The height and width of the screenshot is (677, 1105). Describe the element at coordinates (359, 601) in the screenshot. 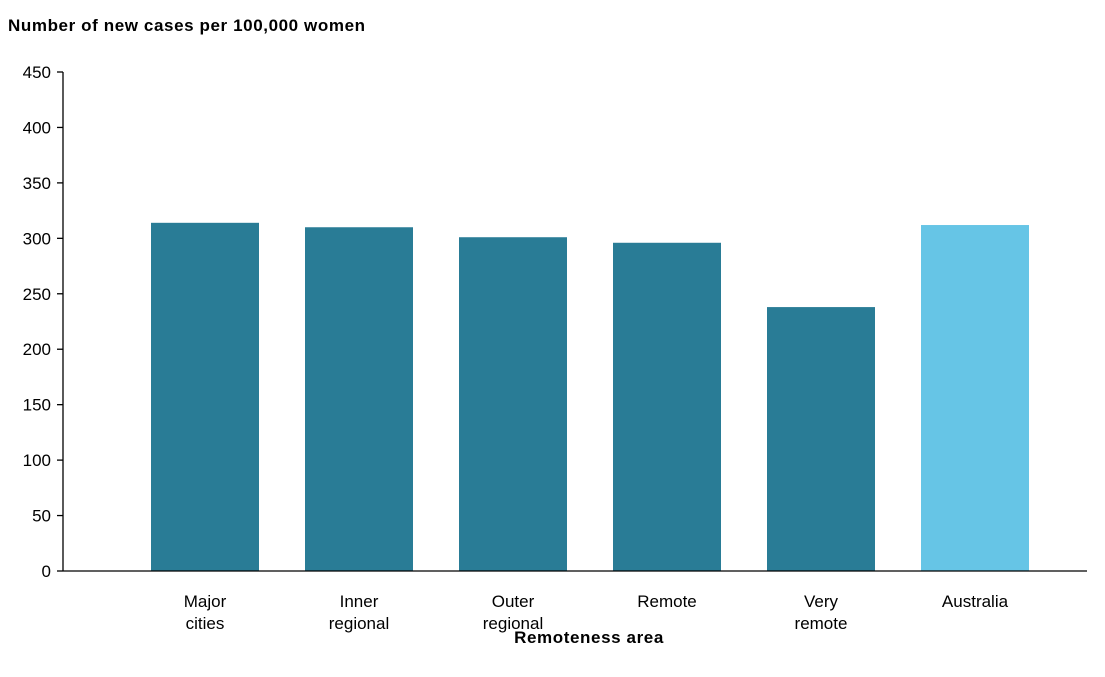

I see `x-tick-label-line: Inner` at that location.